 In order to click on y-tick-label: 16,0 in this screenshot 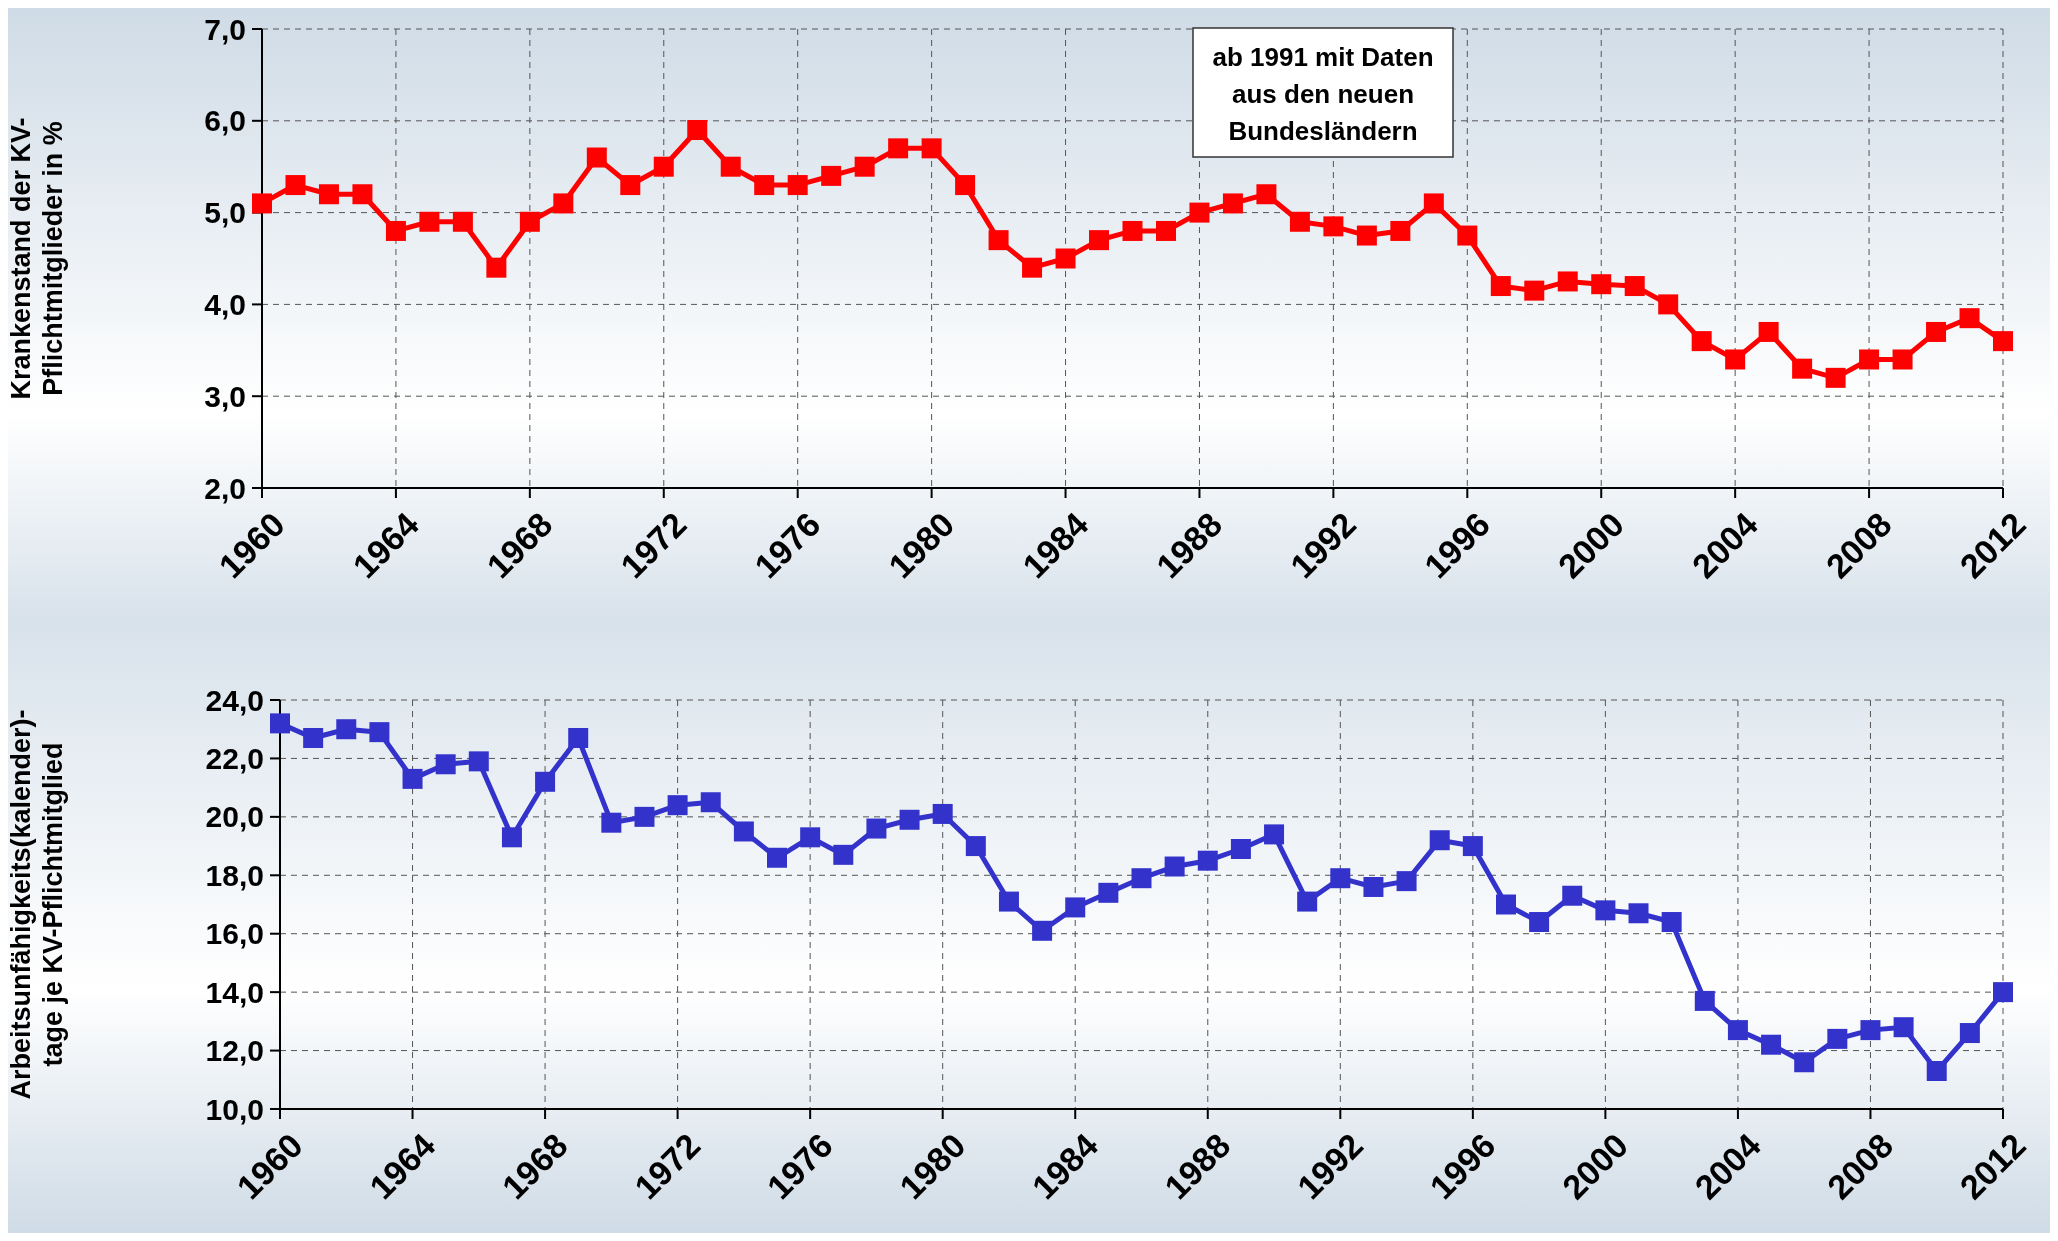, I will do `click(234, 934)`.